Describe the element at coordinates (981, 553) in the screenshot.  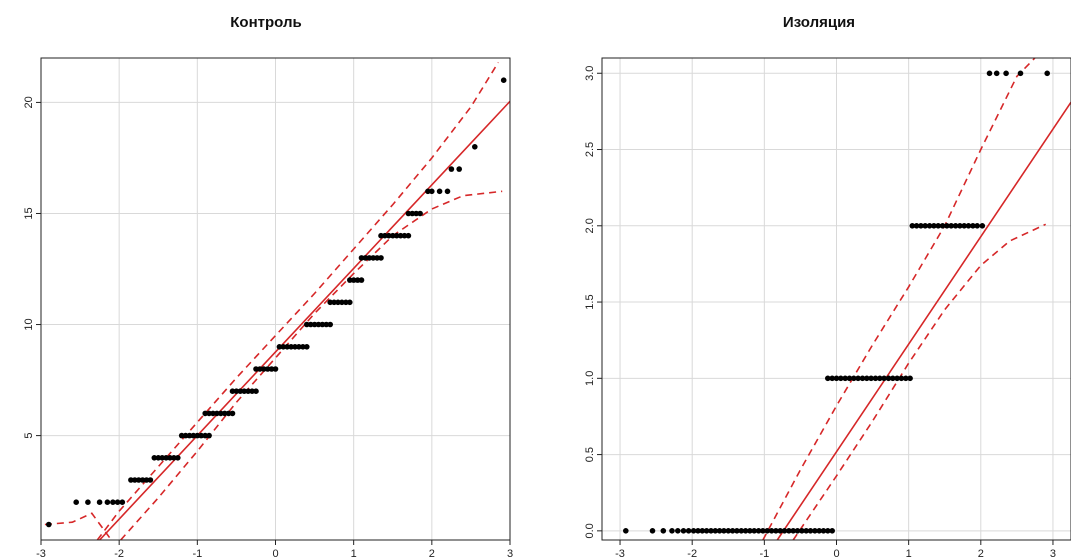
I see `x-tick-label: 2` at that location.